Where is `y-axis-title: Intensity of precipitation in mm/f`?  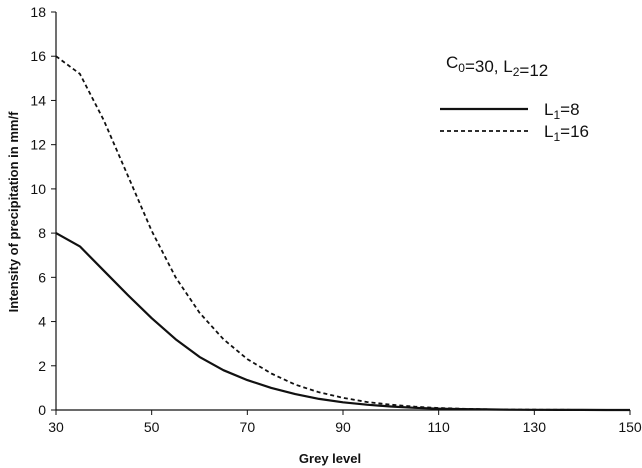 y-axis-title: Intensity of precipitation in mm/f is located at coordinates (13, 211).